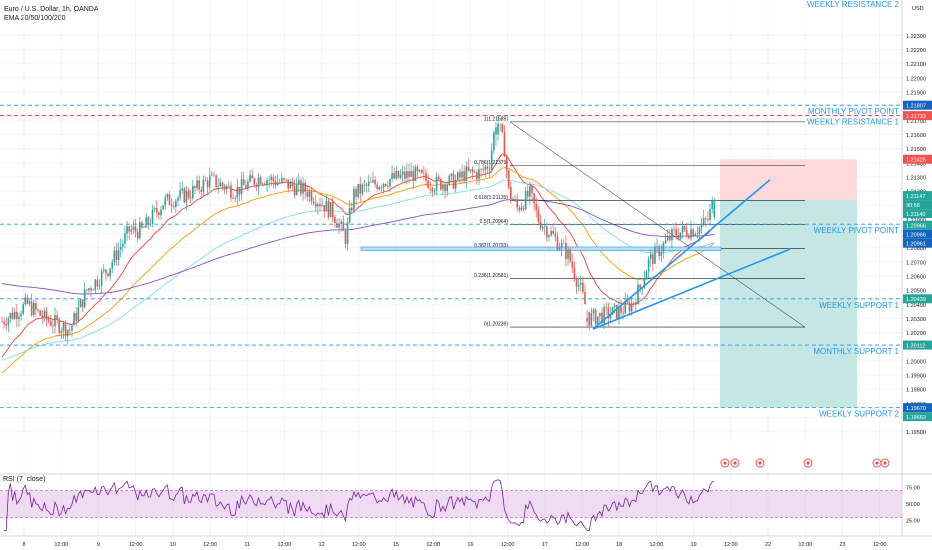 This screenshot has height=550, width=932. What do you see at coordinates (916, 178) in the screenshot?
I see `price-tick-label: 1.21300` at bounding box center [916, 178].